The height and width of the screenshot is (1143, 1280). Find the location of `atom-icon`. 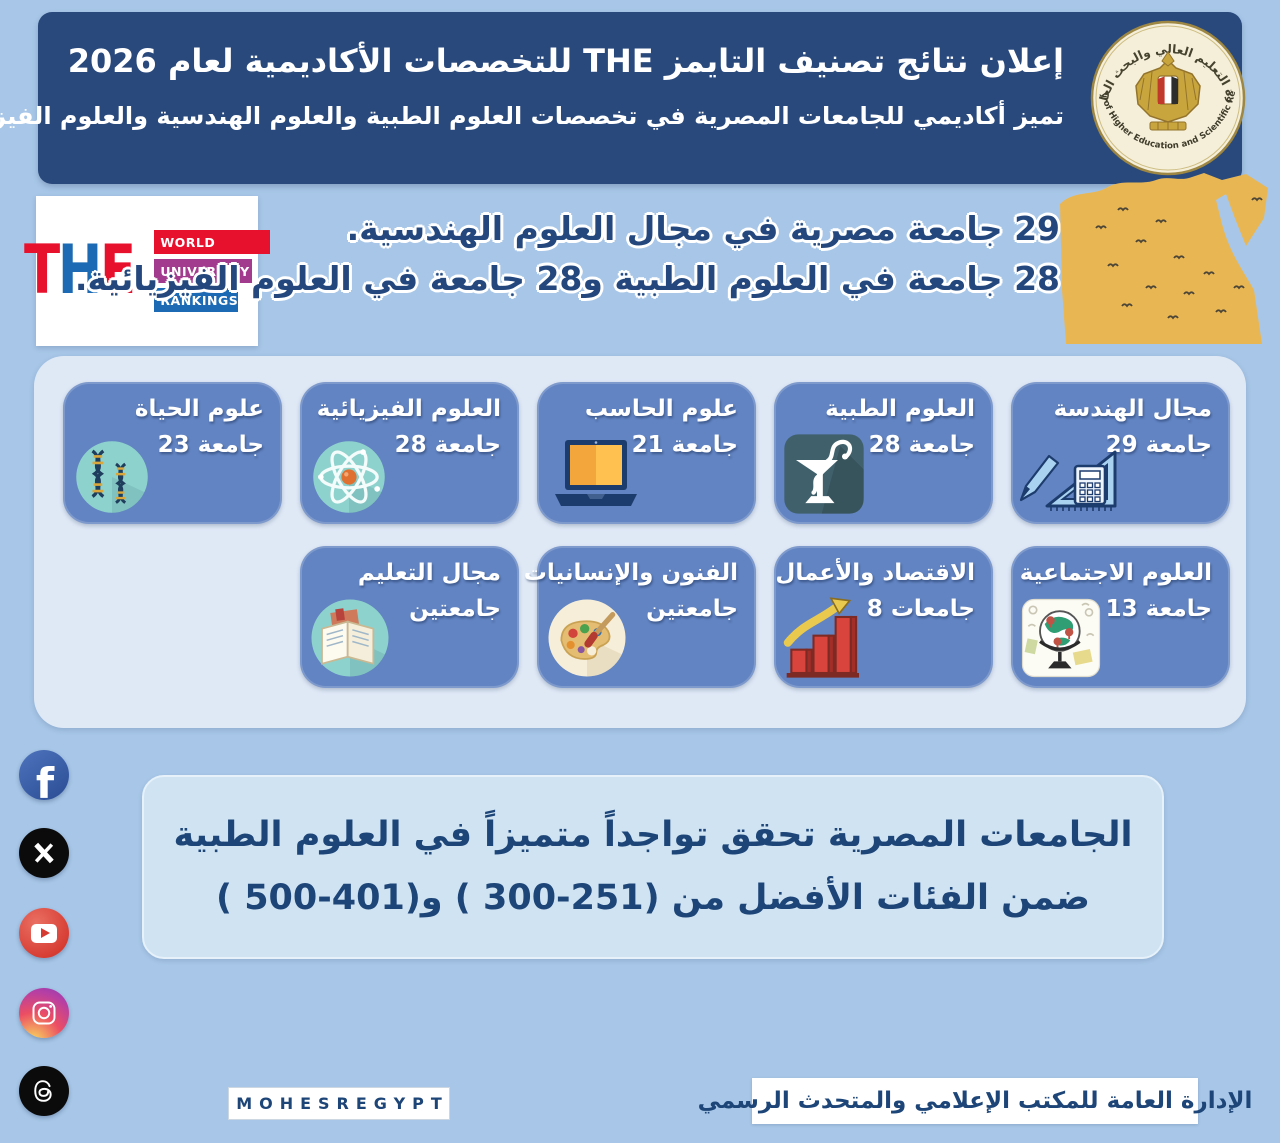

atom-icon is located at coordinates (349, 477).